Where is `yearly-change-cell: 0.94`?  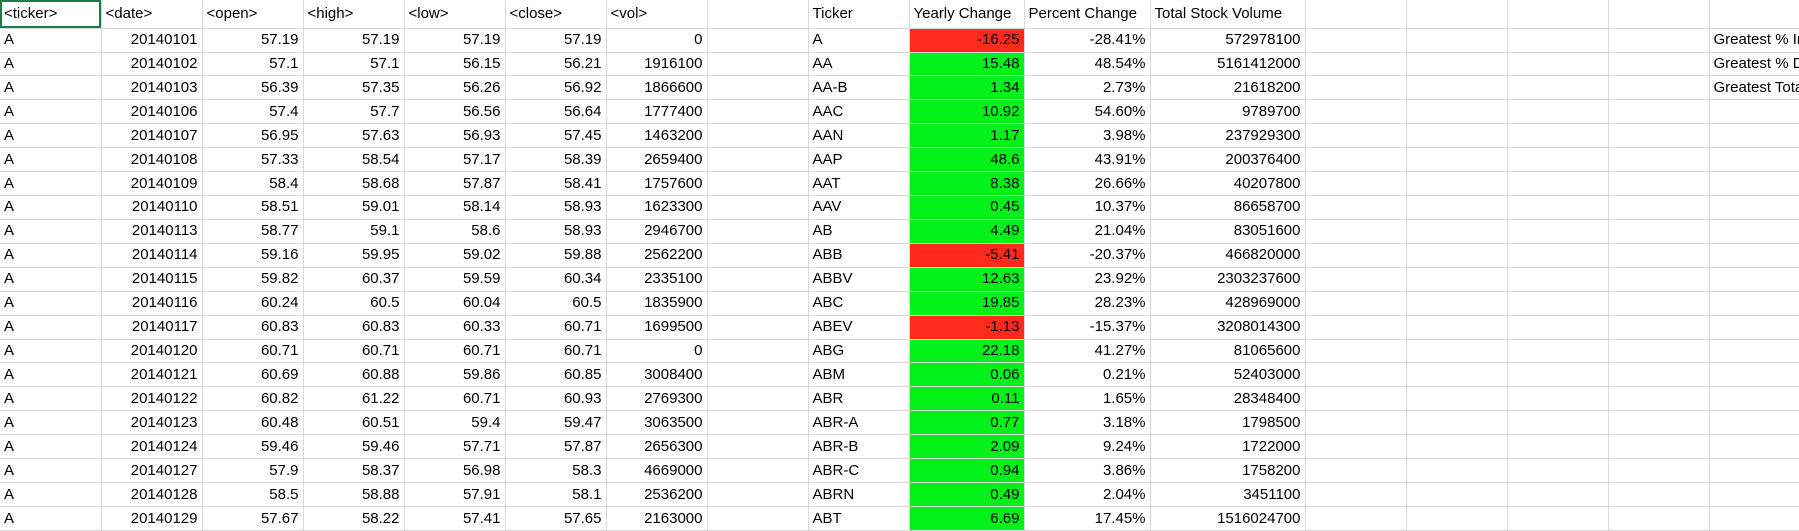
yearly-change-cell: 0.94 is located at coordinates (967, 471).